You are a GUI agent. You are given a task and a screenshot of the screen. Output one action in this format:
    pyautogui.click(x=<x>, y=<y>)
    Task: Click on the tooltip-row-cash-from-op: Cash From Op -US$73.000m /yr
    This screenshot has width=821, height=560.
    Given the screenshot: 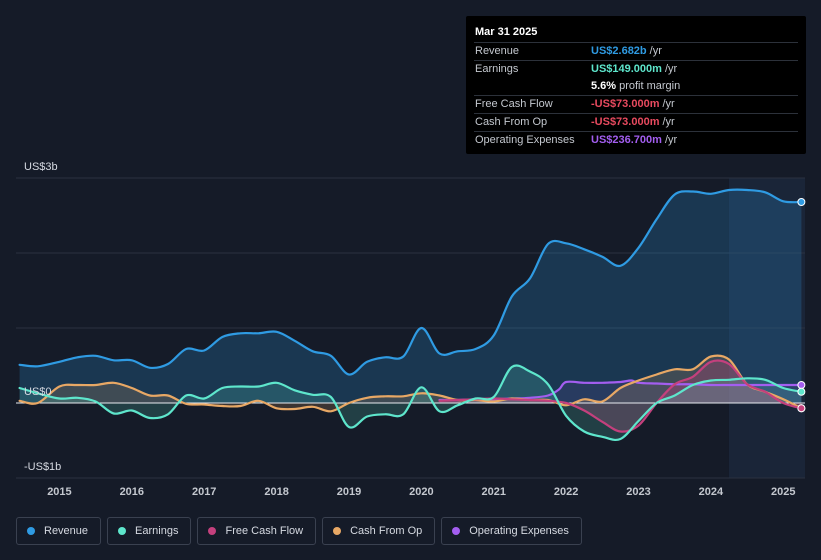 What is the action you would take?
    pyautogui.click(x=636, y=122)
    